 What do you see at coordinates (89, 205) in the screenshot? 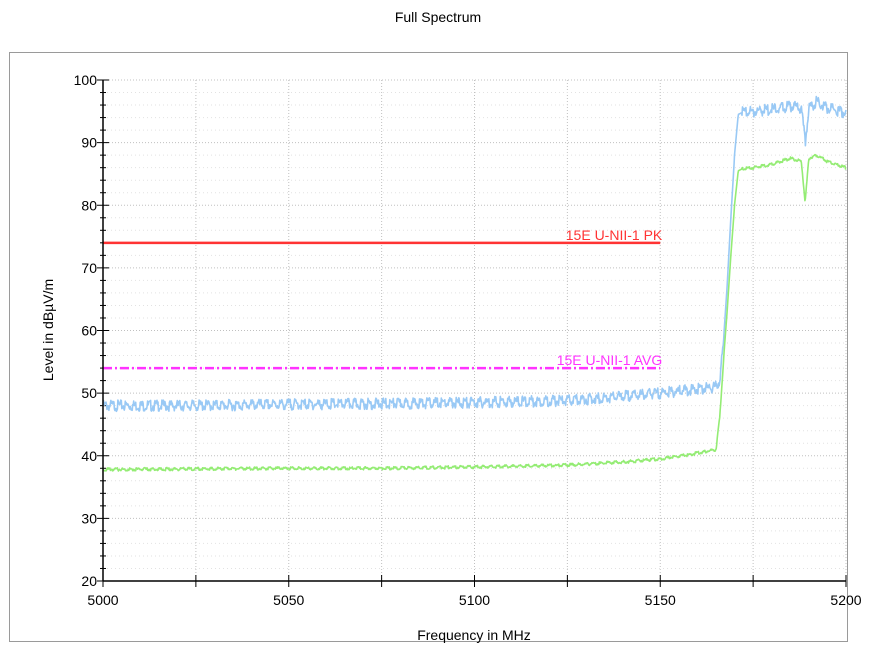
I see `y-tick-label: 80` at bounding box center [89, 205].